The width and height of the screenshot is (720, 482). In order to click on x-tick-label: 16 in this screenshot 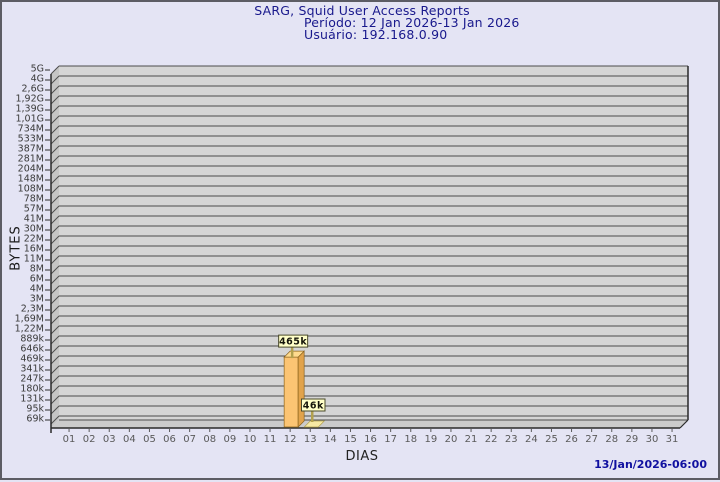, I will do `click(370, 439)`.